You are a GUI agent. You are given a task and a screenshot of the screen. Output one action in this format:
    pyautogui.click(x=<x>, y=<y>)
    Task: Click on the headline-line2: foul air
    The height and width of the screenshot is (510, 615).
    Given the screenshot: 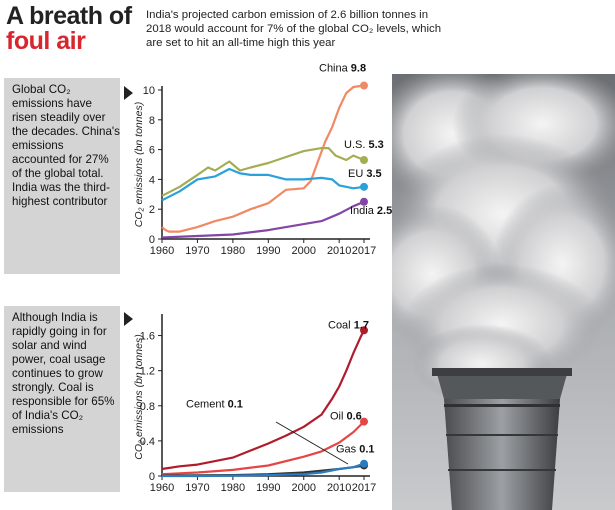 What is the action you would take?
    pyautogui.click(x=46, y=41)
    